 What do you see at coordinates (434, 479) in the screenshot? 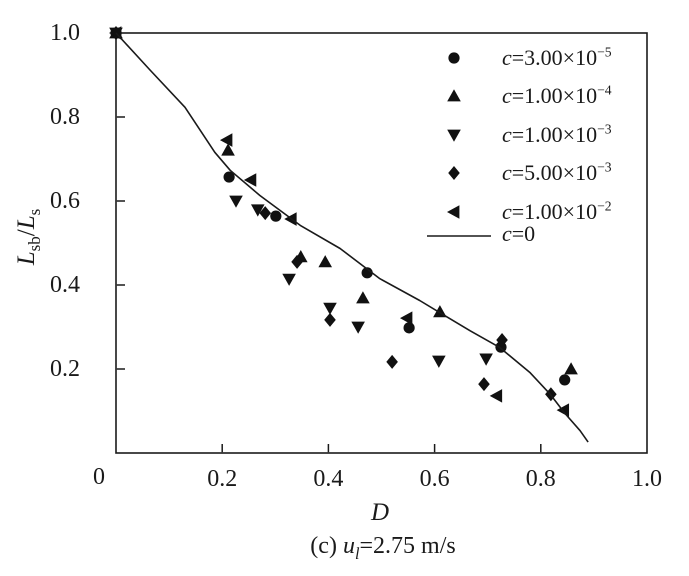
I see `x-tick-label: 0.6` at bounding box center [434, 479].